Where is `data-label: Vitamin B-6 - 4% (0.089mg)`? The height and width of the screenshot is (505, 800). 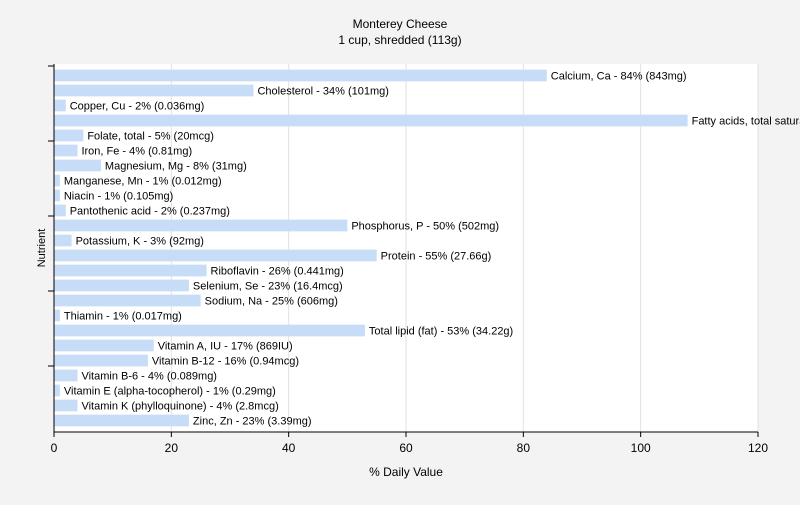 data-label: Vitamin B-6 - 4% (0.089mg) is located at coordinates (149, 377).